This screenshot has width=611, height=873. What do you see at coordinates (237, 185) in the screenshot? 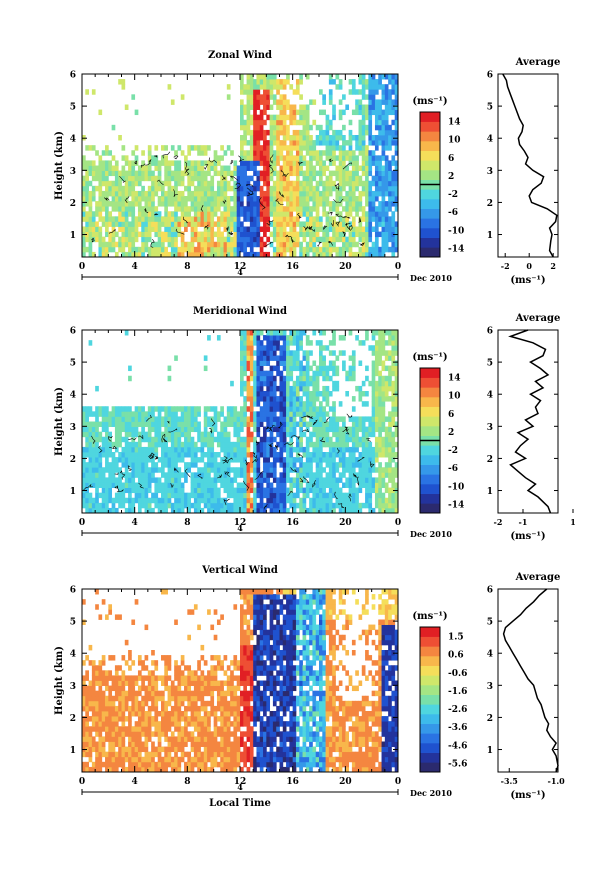
I see `contour-line` at bounding box center [237, 185].